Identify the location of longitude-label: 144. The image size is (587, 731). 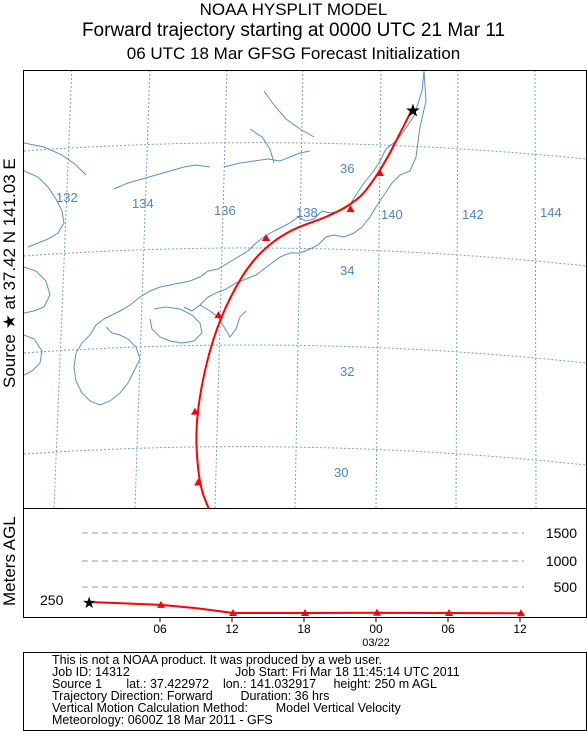
(551, 212).